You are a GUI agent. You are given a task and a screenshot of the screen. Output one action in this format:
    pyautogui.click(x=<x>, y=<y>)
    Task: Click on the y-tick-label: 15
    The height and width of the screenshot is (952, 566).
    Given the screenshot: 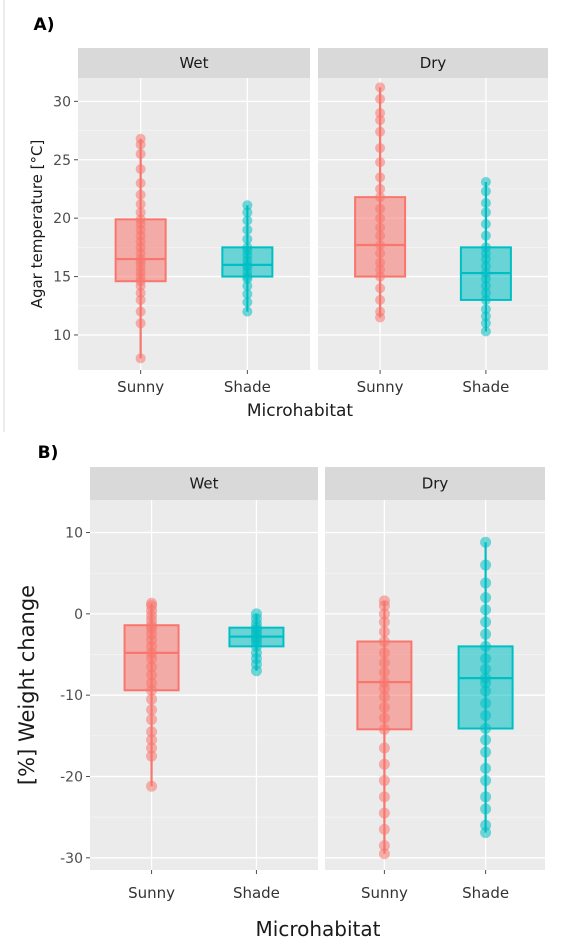 What is the action you would take?
    pyautogui.click(x=62, y=278)
    